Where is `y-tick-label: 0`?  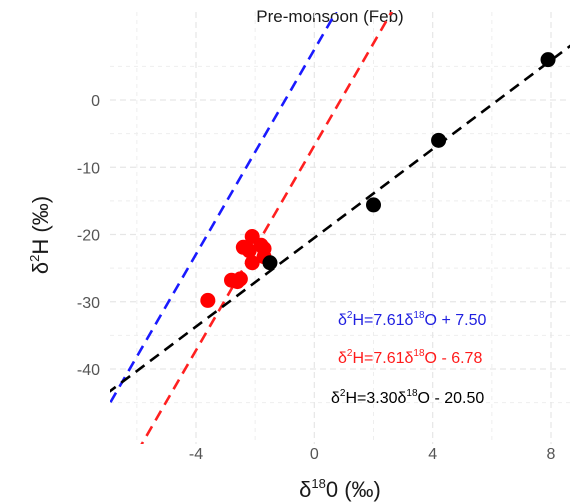 y-tick-label: 0 is located at coordinates (95, 101).